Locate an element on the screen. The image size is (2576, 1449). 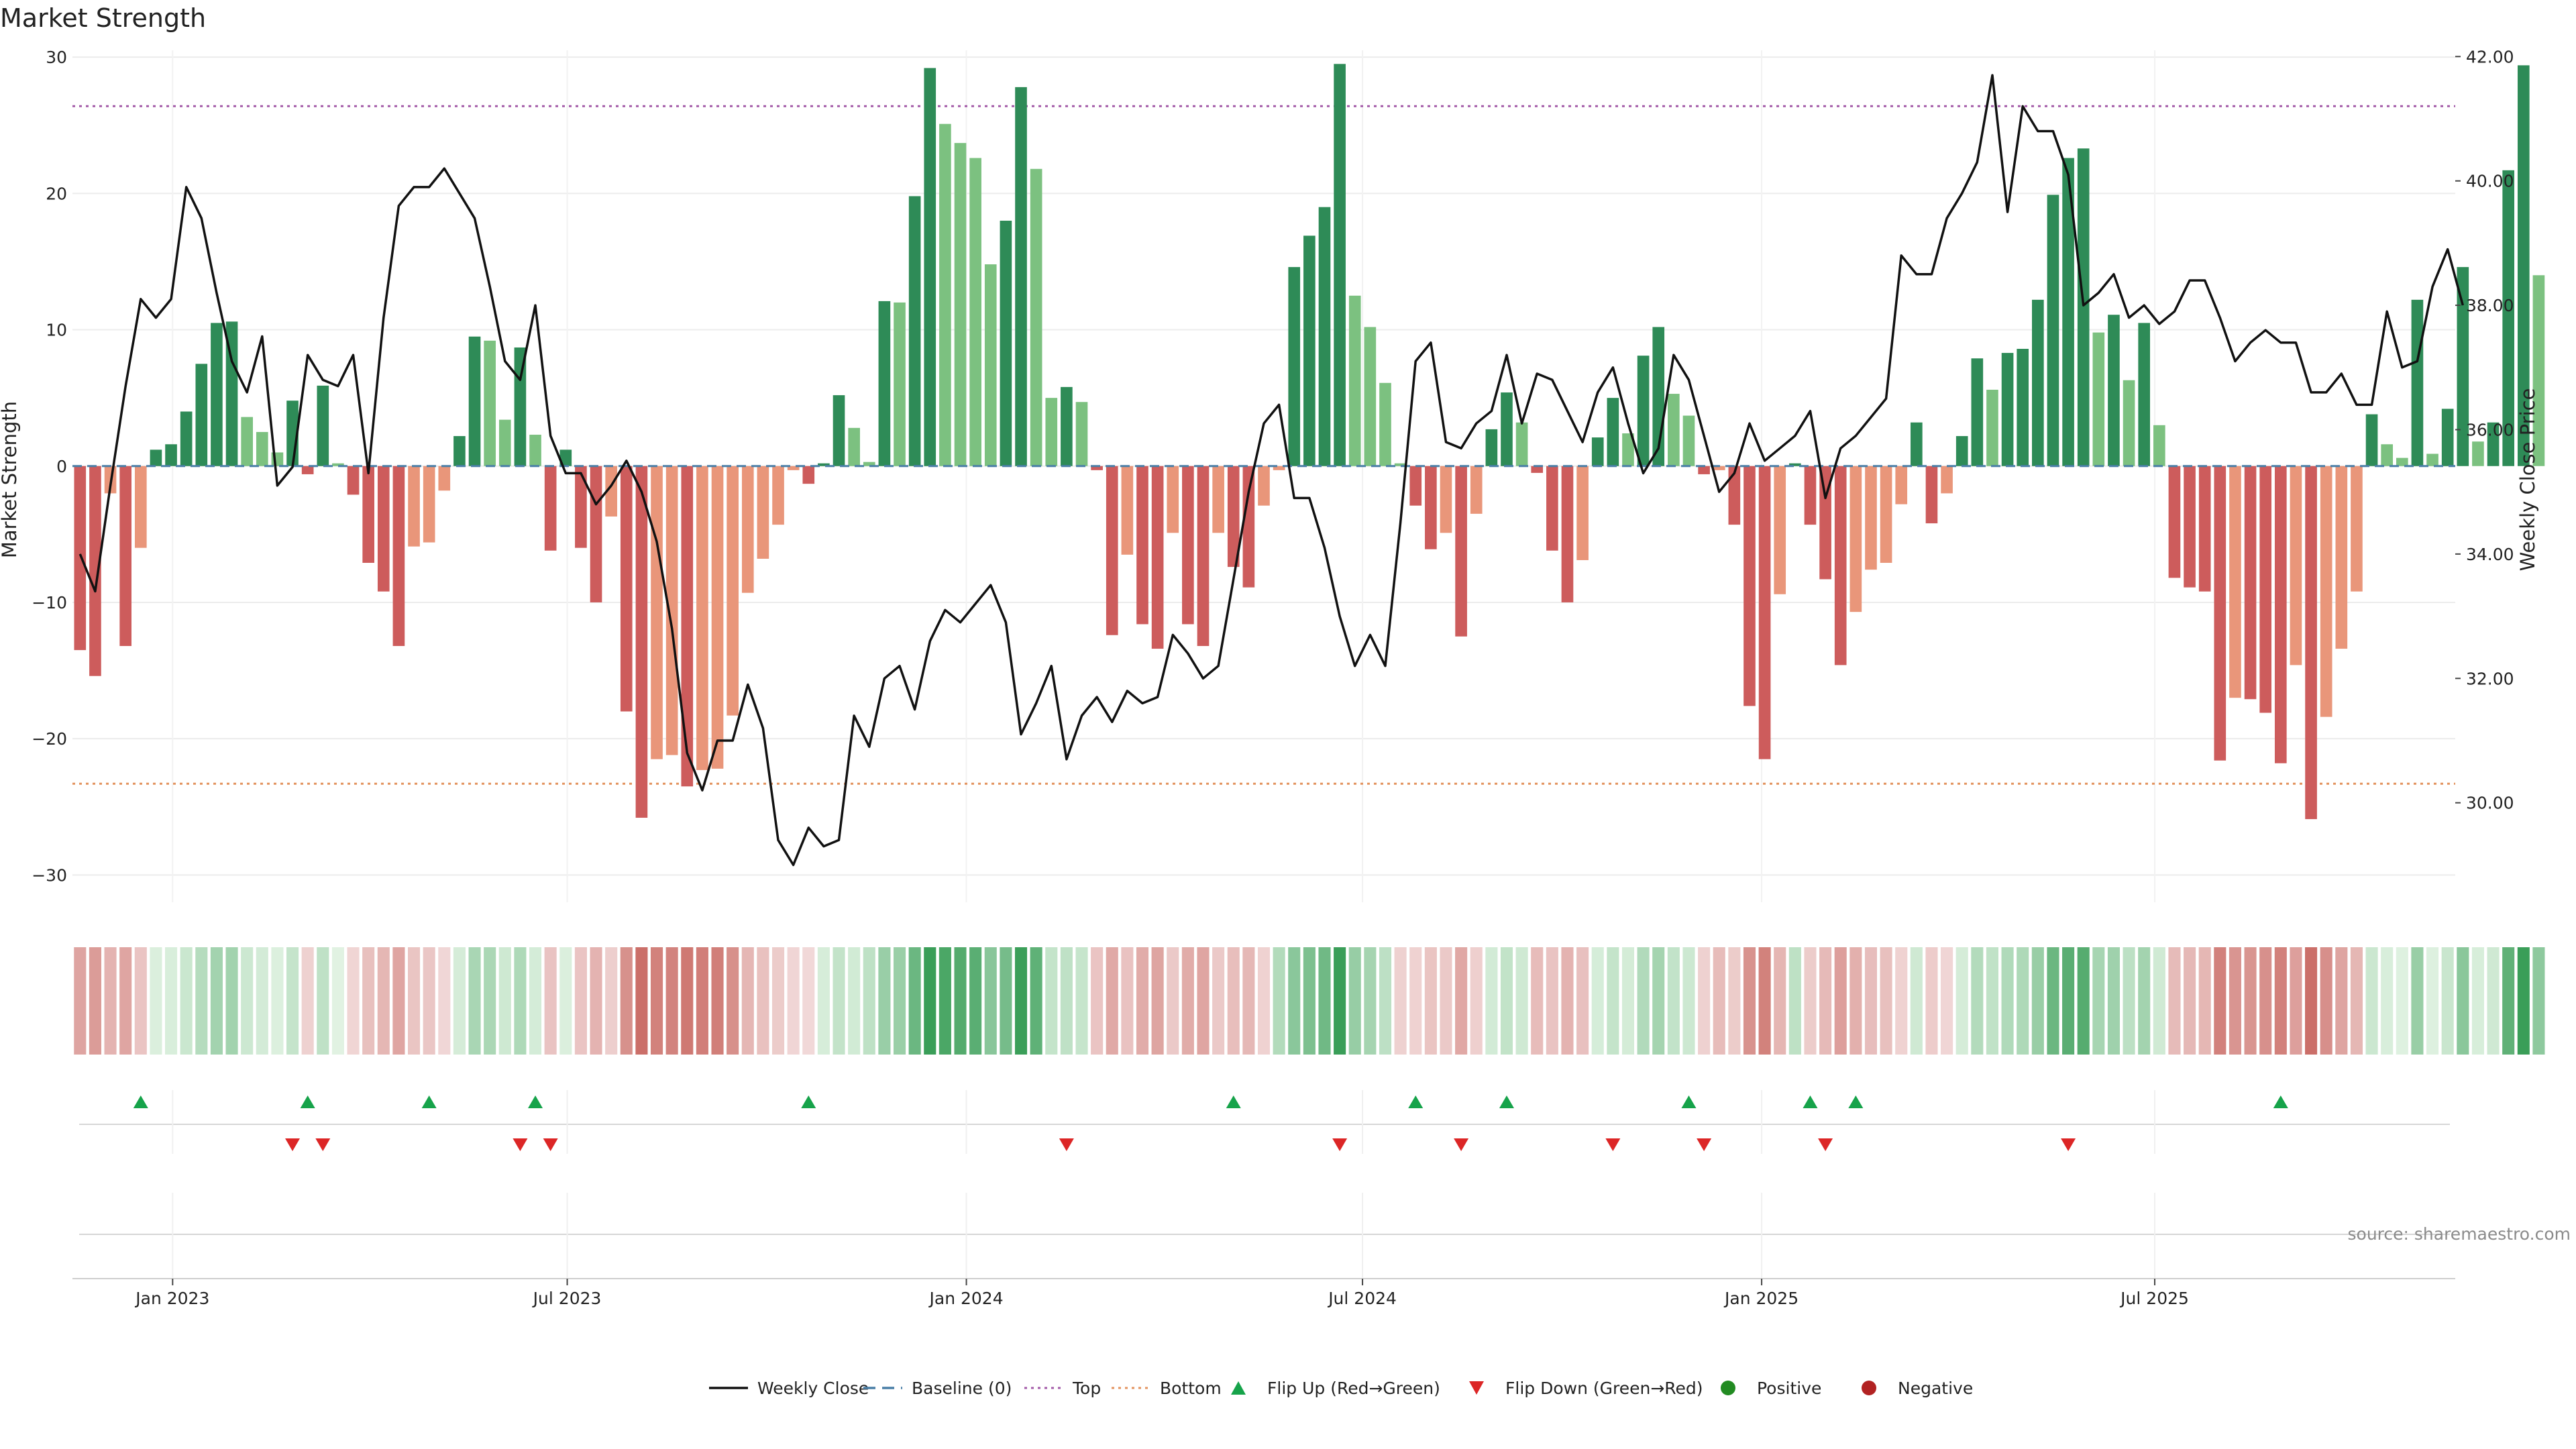
left-tick-label: 0 is located at coordinates (61, 466).